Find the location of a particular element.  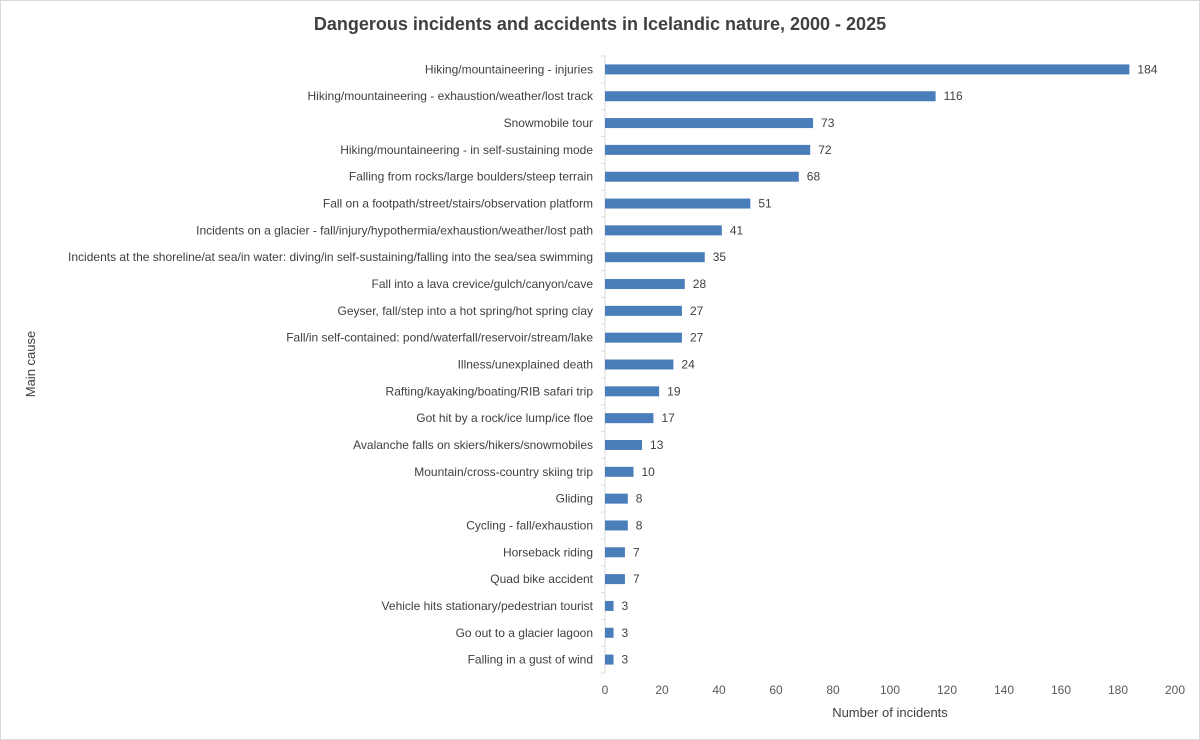

category-label: Mountain/cross-country skiing trip is located at coordinates (503, 472).